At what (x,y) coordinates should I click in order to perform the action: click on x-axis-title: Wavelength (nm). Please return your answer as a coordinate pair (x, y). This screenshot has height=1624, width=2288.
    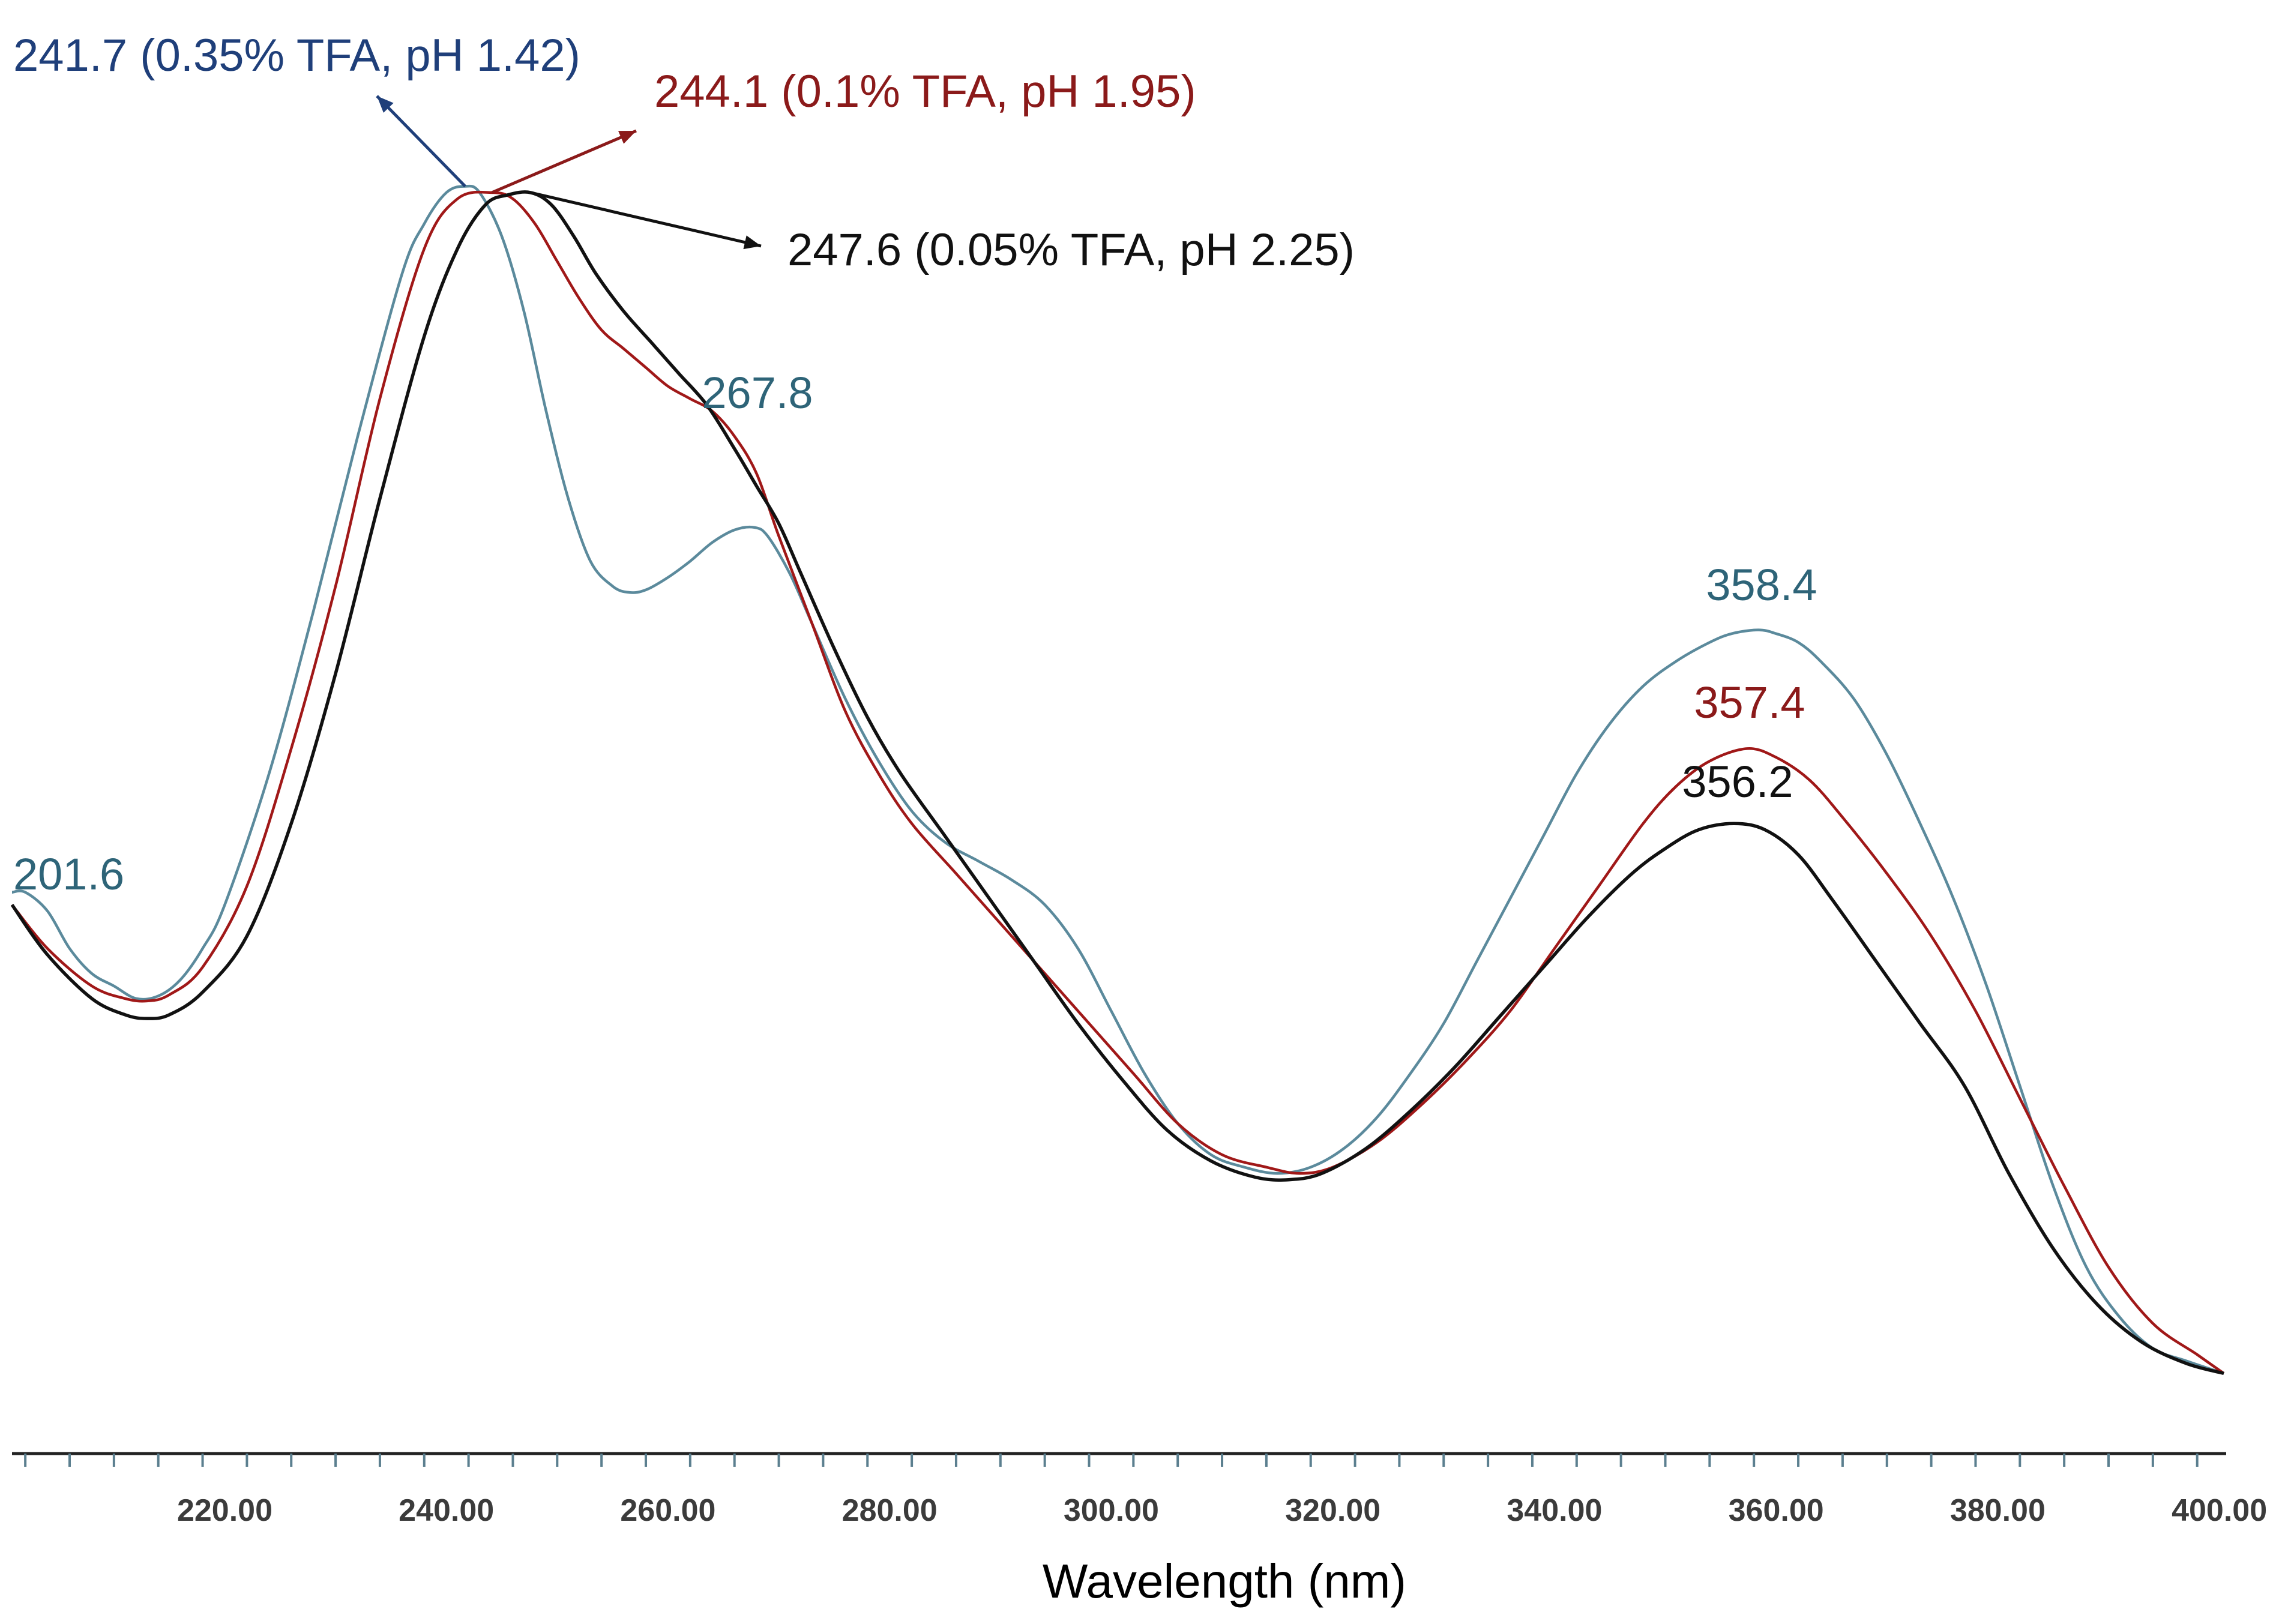
    Looking at the image, I should click on (1224, 1581).